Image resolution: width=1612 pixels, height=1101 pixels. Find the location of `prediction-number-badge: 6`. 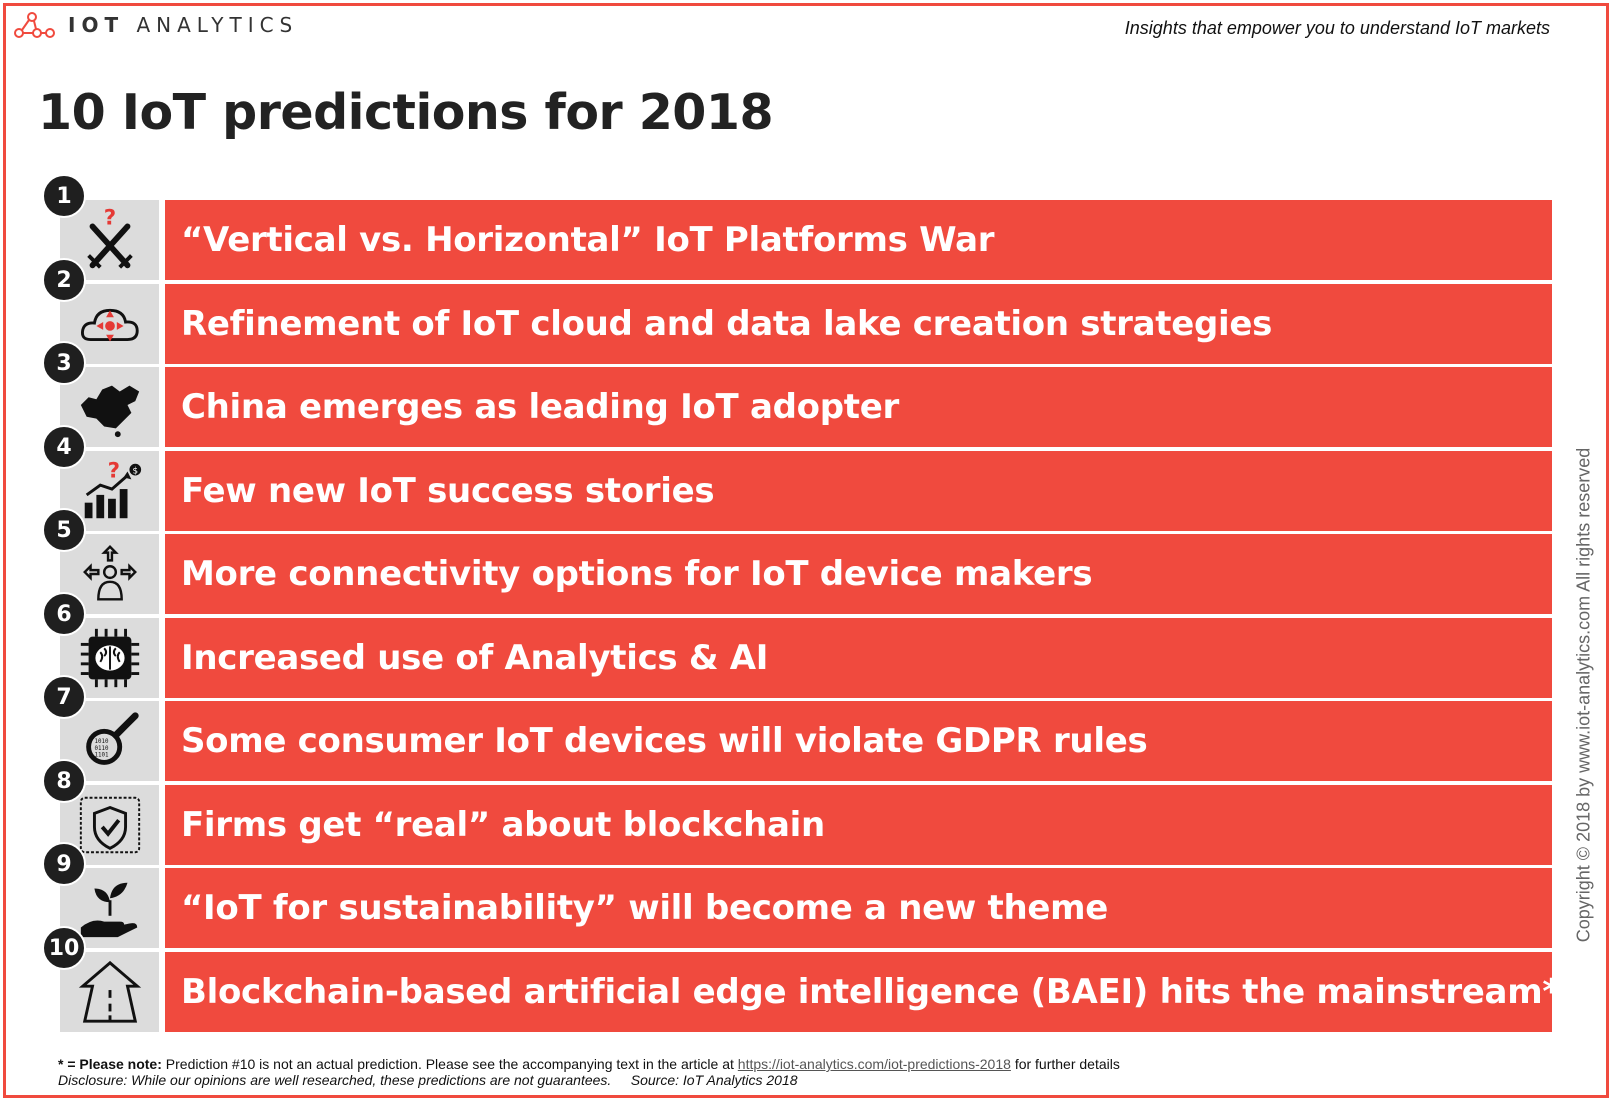

prediction-number-badge: 6 is located at coordinates (64, 614).